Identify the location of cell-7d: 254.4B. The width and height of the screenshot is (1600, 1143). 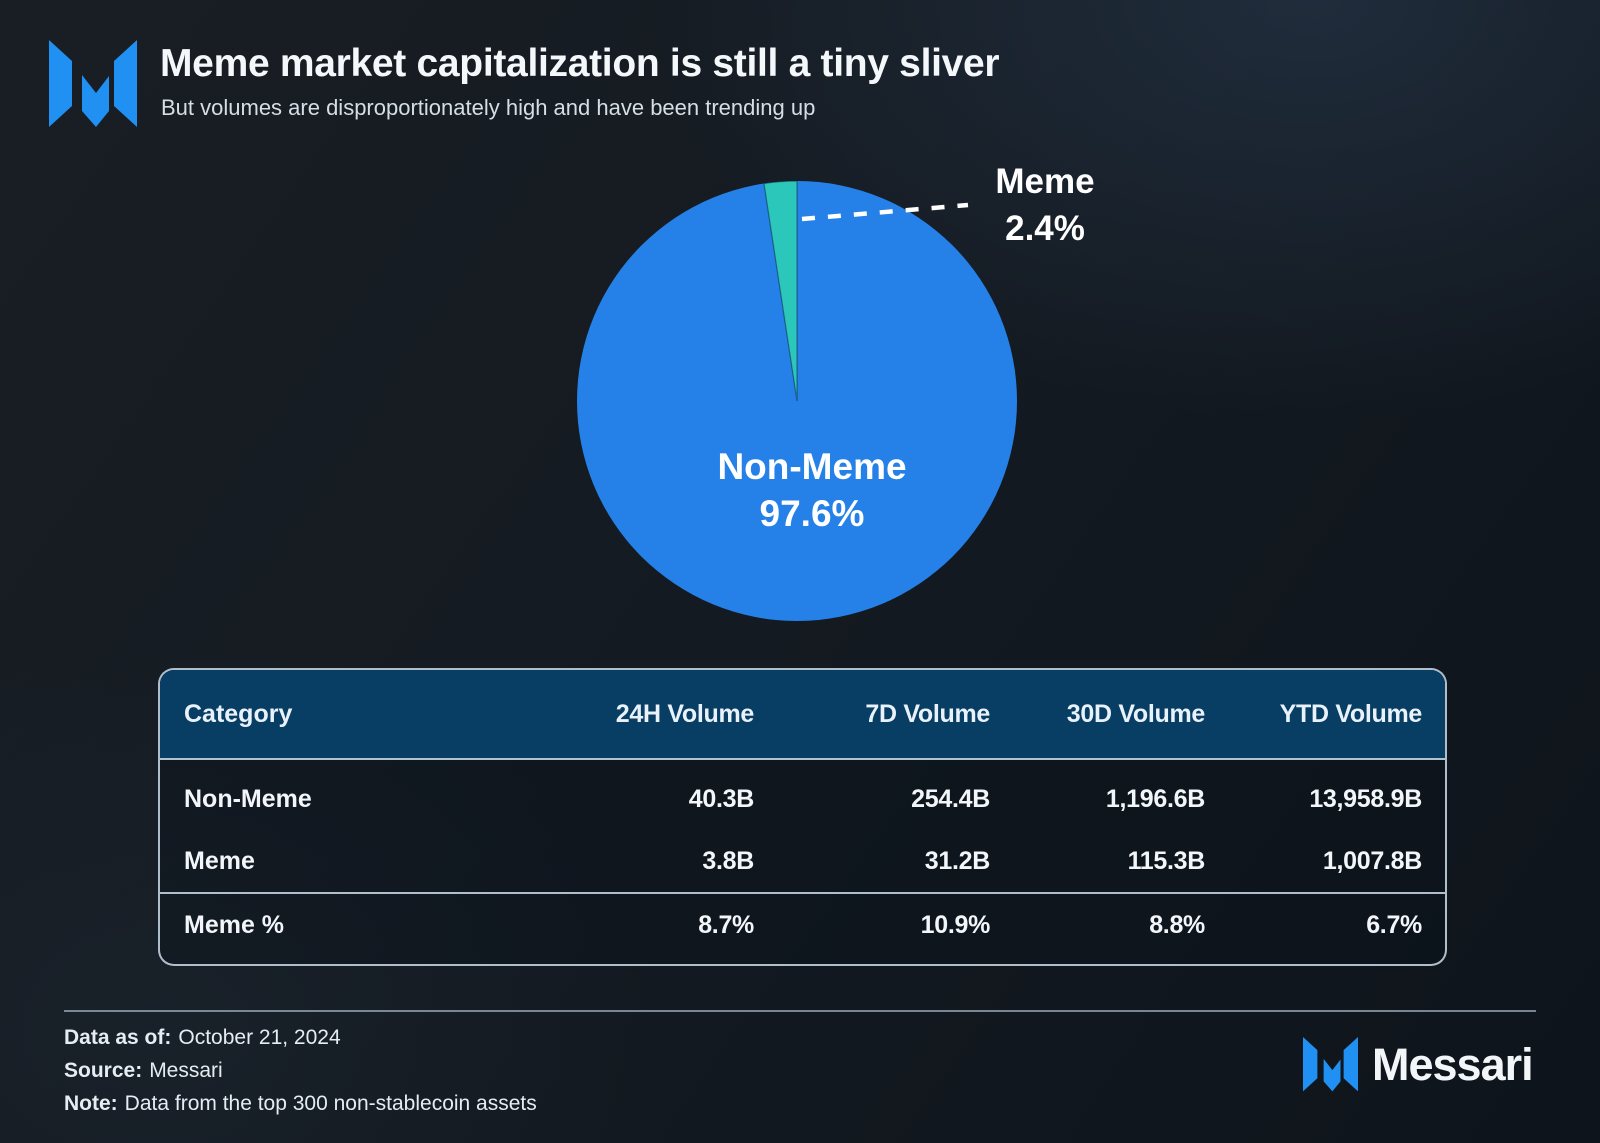
(950, 798).